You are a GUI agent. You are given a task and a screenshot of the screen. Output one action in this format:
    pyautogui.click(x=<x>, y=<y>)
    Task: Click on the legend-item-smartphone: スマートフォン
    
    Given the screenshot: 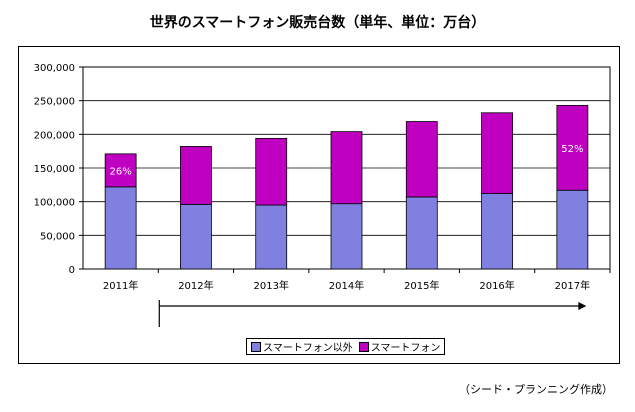 What is the action you would take?
    pyautogui.click(x=399, y=346)
    